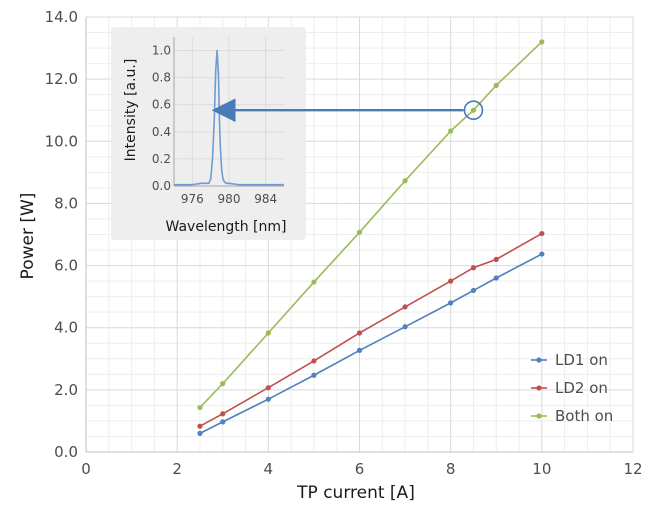 The height and width of the screenshot is (511, 663). I want to click on y-tick-label: 10.0, so click(61, 141).